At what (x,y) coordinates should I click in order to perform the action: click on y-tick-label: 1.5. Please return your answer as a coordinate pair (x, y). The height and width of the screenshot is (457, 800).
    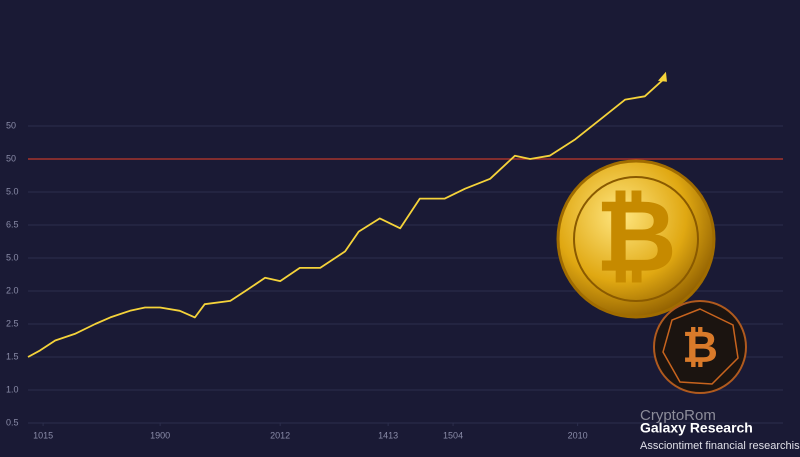
    Looking at the image, I should click on (12, 356).